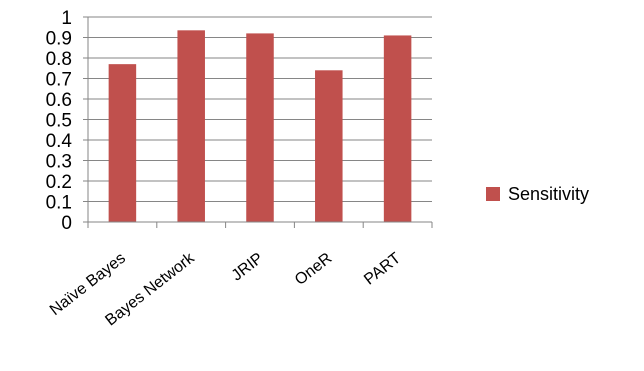  Describe the element at coordinates (59, 80) in the screenshot. I see `y-tick-label: 0.7` at that location.